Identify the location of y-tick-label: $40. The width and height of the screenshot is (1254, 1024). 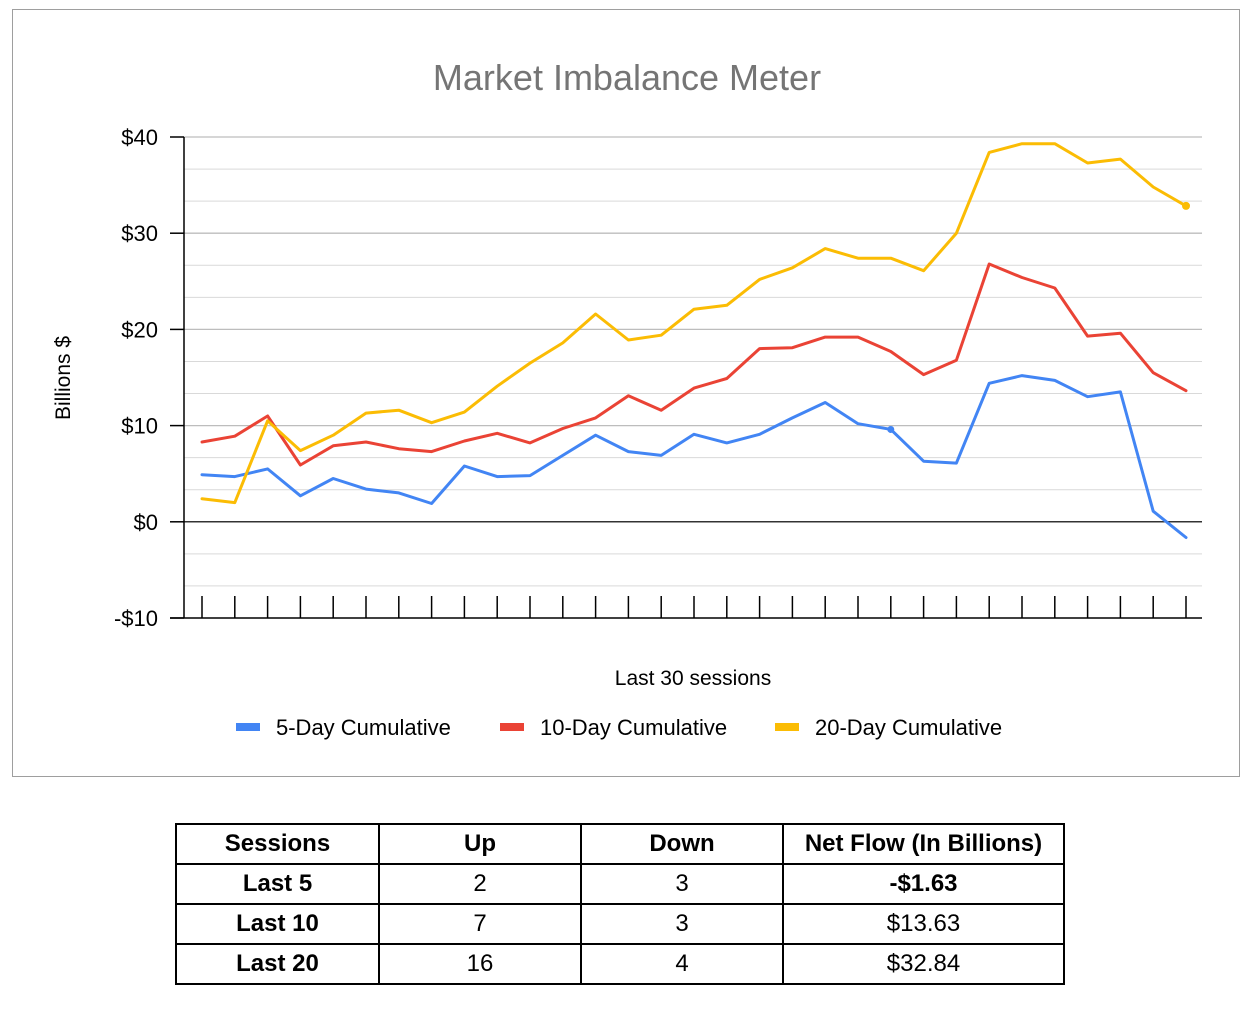
(139, 137).